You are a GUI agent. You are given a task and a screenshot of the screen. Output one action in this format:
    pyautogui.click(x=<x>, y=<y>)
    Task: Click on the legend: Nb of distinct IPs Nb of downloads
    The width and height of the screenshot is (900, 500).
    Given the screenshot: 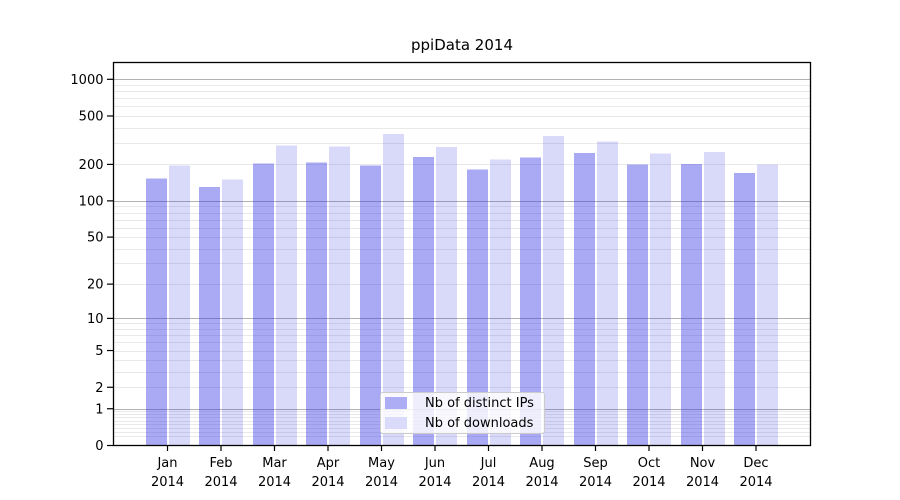 What is the action you would take?
    pyautogui.click(x=462, y=413)
    